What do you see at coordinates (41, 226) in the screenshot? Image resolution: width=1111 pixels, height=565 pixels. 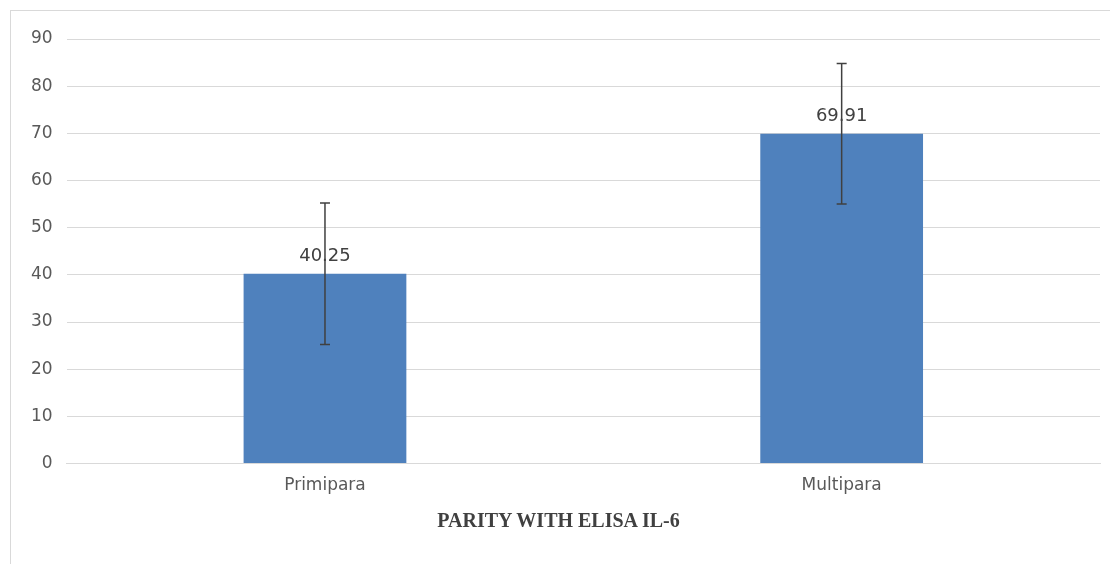 I see `y-tick-label: 50` at bounding box center [41, 226].